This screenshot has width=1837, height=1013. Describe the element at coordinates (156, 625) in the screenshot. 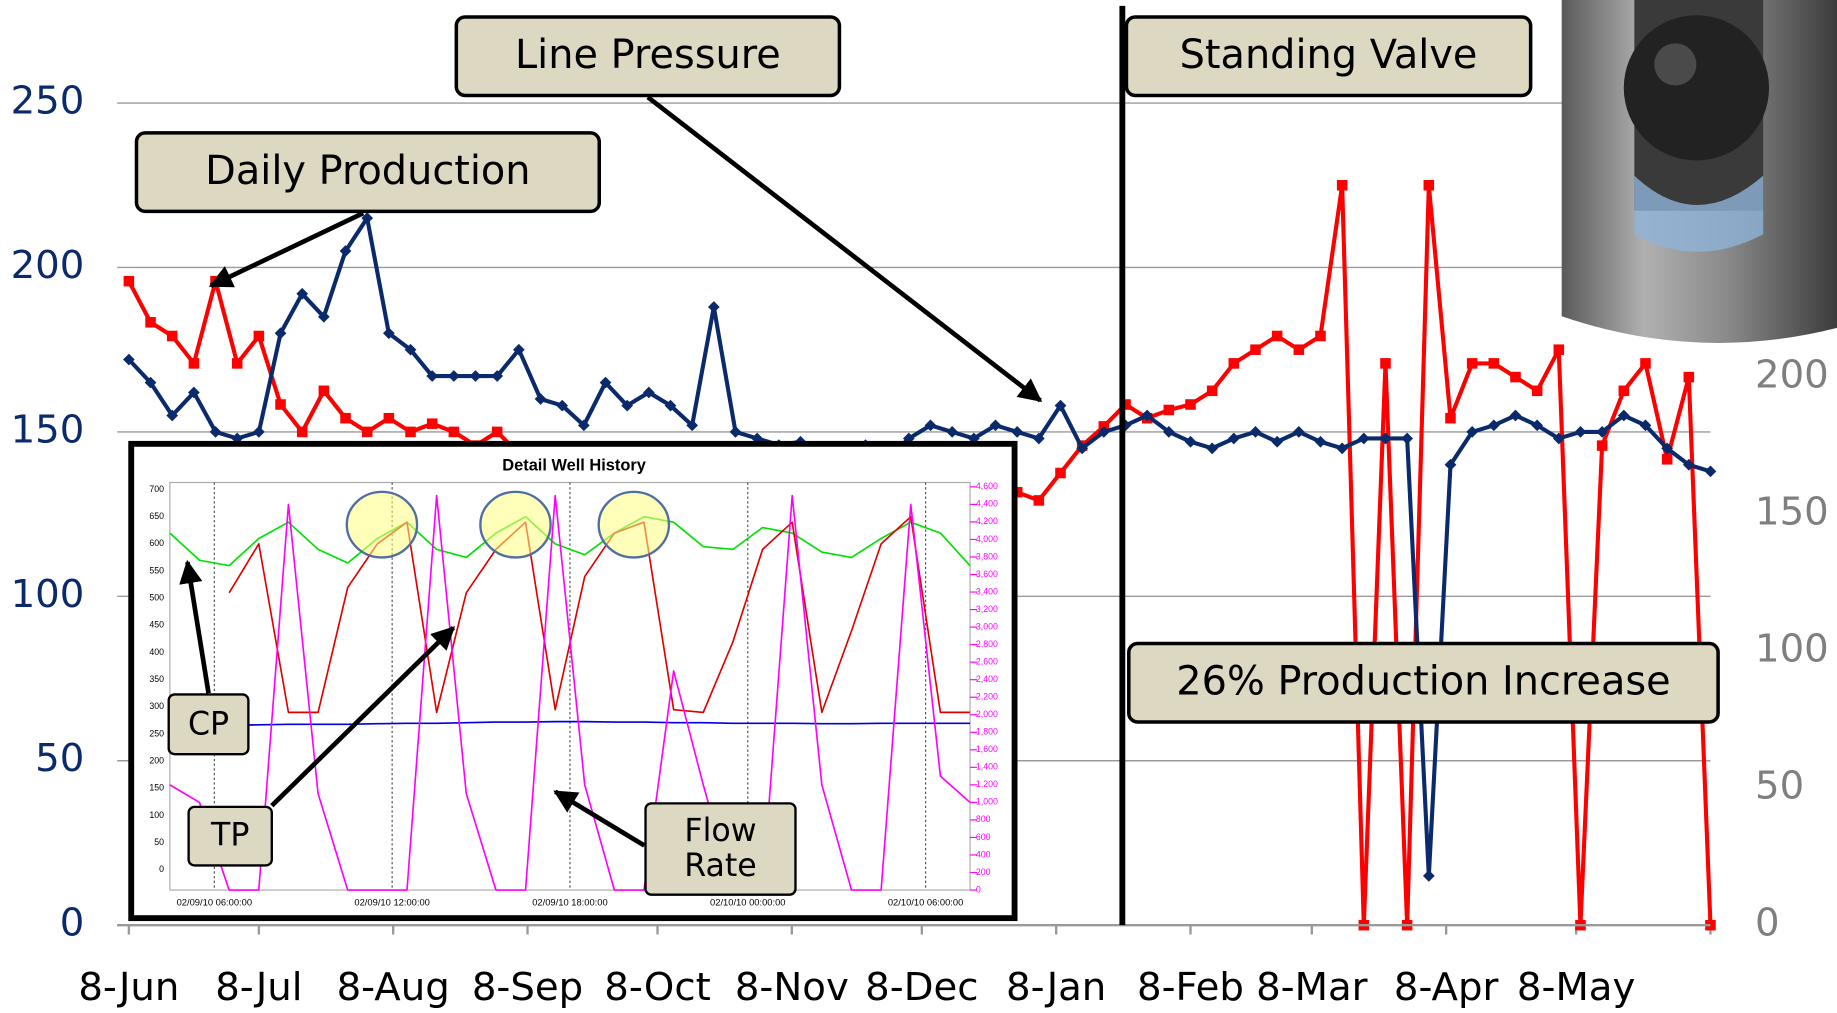

I see `y-tick-label: 450` at that location.